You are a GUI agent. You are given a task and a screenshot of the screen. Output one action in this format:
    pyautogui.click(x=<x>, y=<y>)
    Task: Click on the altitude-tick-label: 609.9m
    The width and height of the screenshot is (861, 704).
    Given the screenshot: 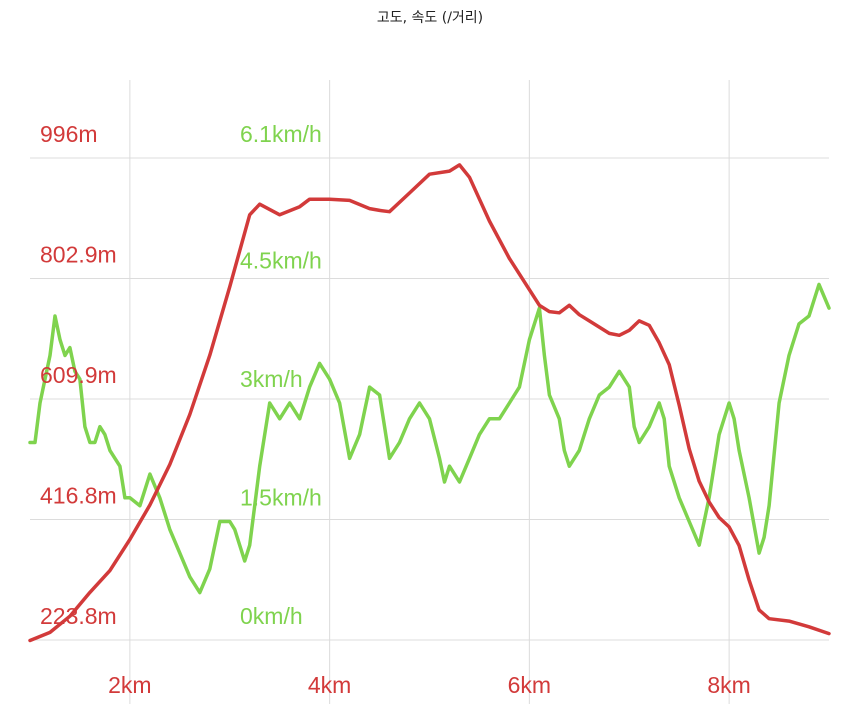 What is the action you would take?
    pyautogui.click(x=78, y=375)
    